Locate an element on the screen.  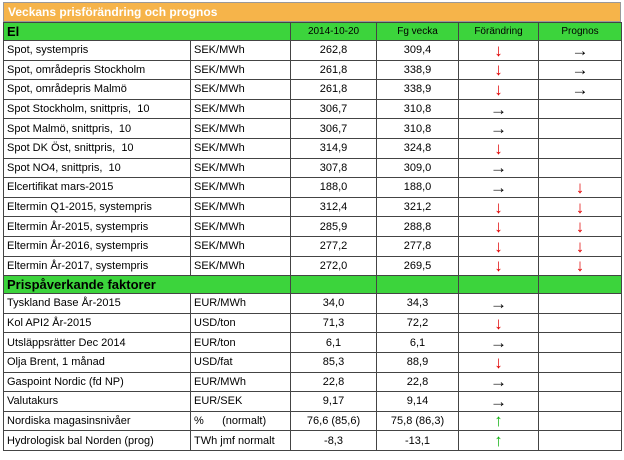
current-value: 285,9 is located at coordinates (334, 226).